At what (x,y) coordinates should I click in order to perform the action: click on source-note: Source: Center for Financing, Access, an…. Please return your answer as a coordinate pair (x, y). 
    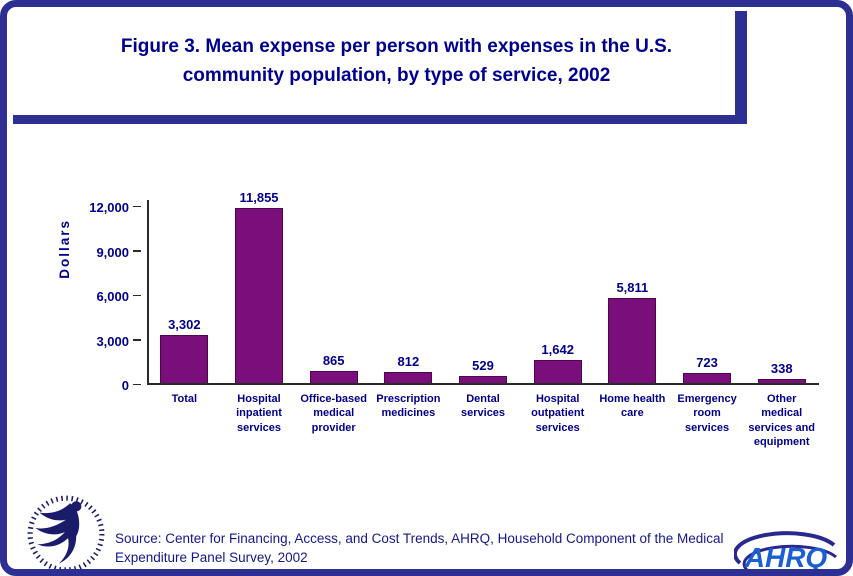
    Looking at the image, I should click on (419, 549).